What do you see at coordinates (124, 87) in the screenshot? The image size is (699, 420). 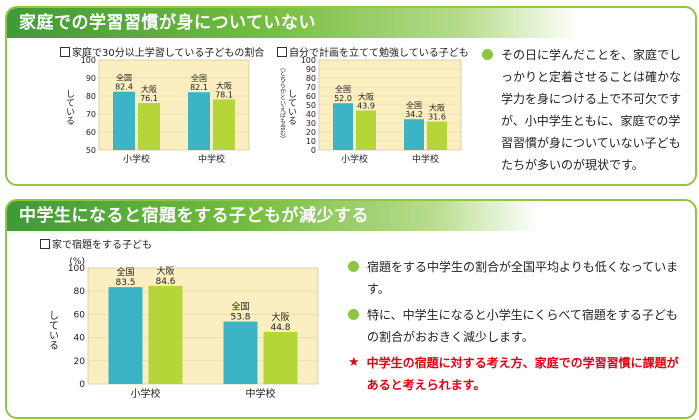 I see `data-label: 82.4` at bounding box center [124, 87].